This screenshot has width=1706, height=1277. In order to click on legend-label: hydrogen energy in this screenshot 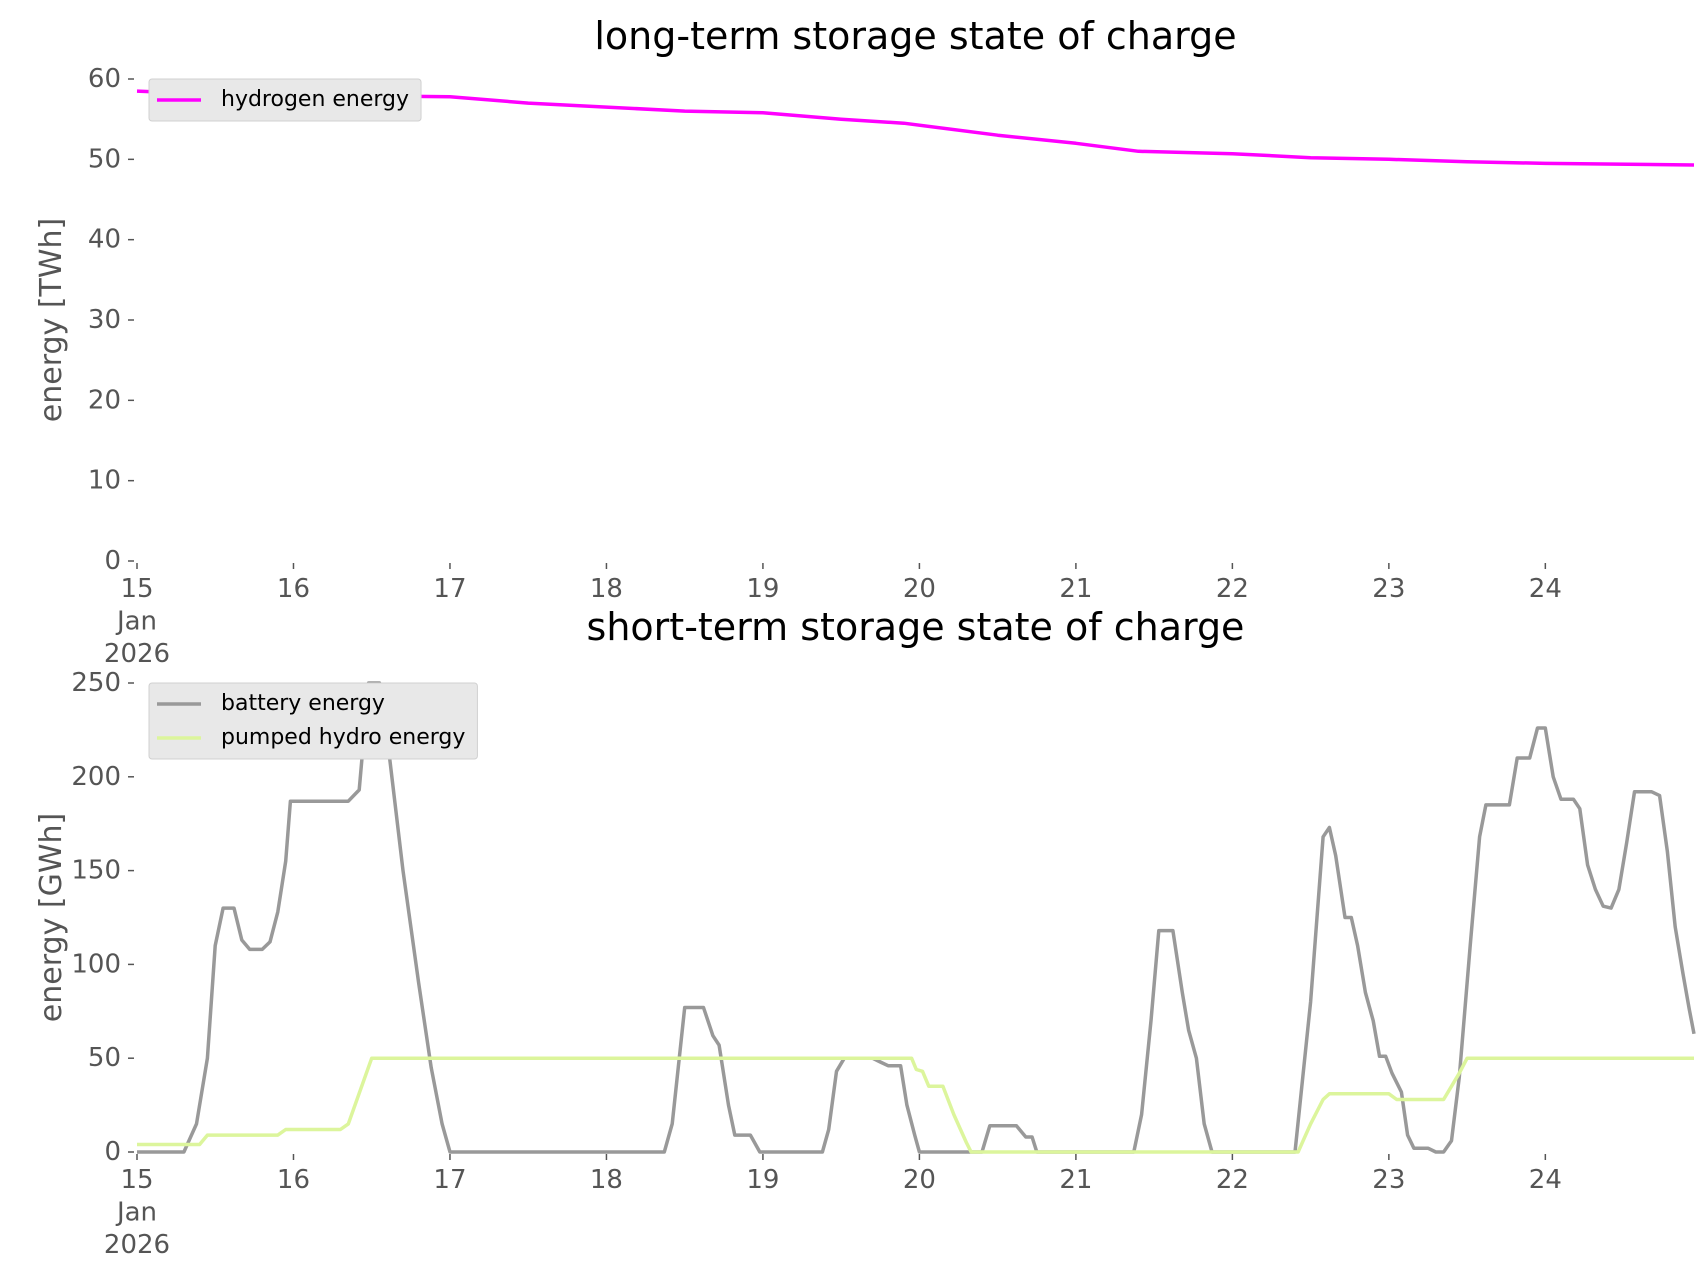, I will do `click(315, 99)`.